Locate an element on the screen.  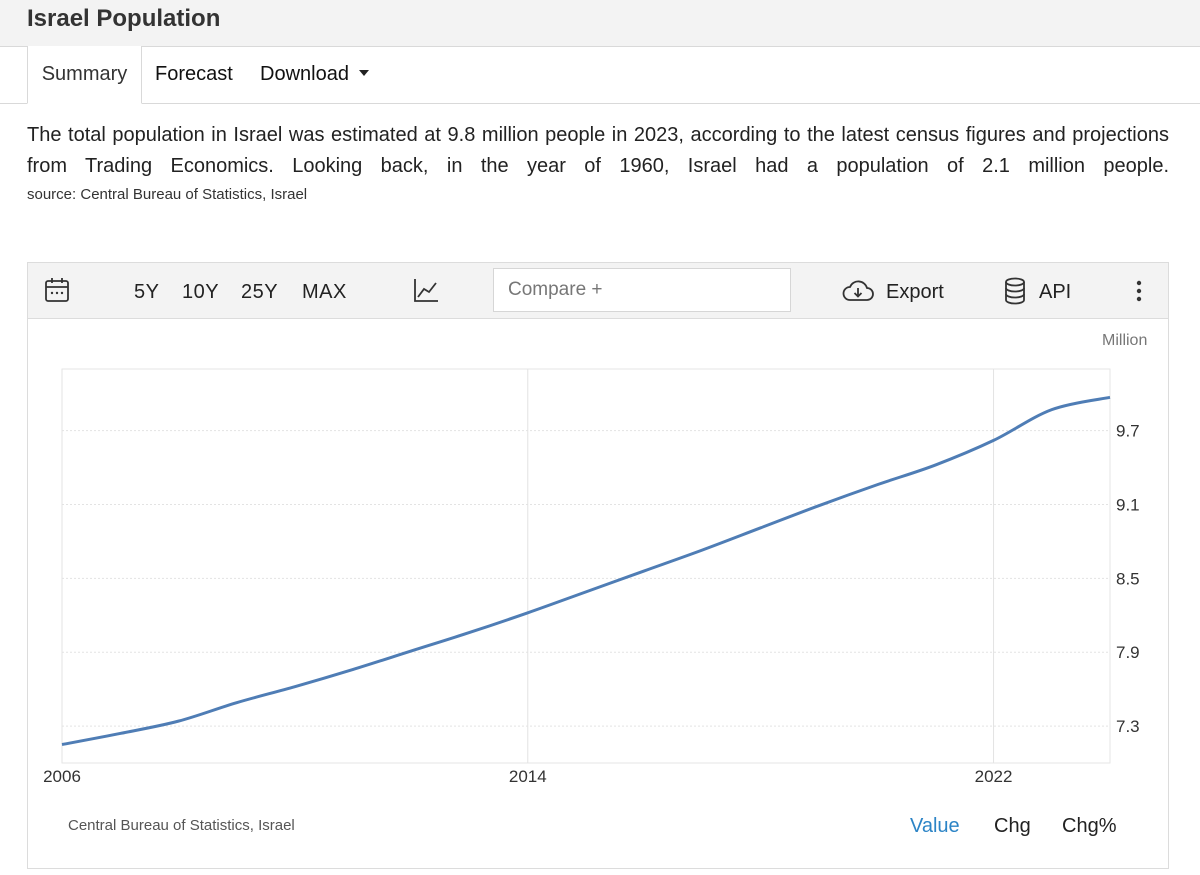
calendar-icon is located at coordinates (57, 290).